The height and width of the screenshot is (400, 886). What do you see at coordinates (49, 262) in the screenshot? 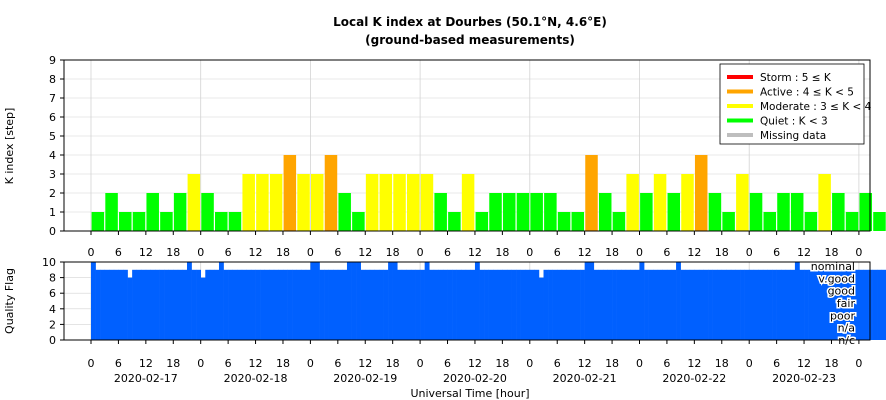
I see `quality-y-tick-label: 10` at bounding box center [49, 262].